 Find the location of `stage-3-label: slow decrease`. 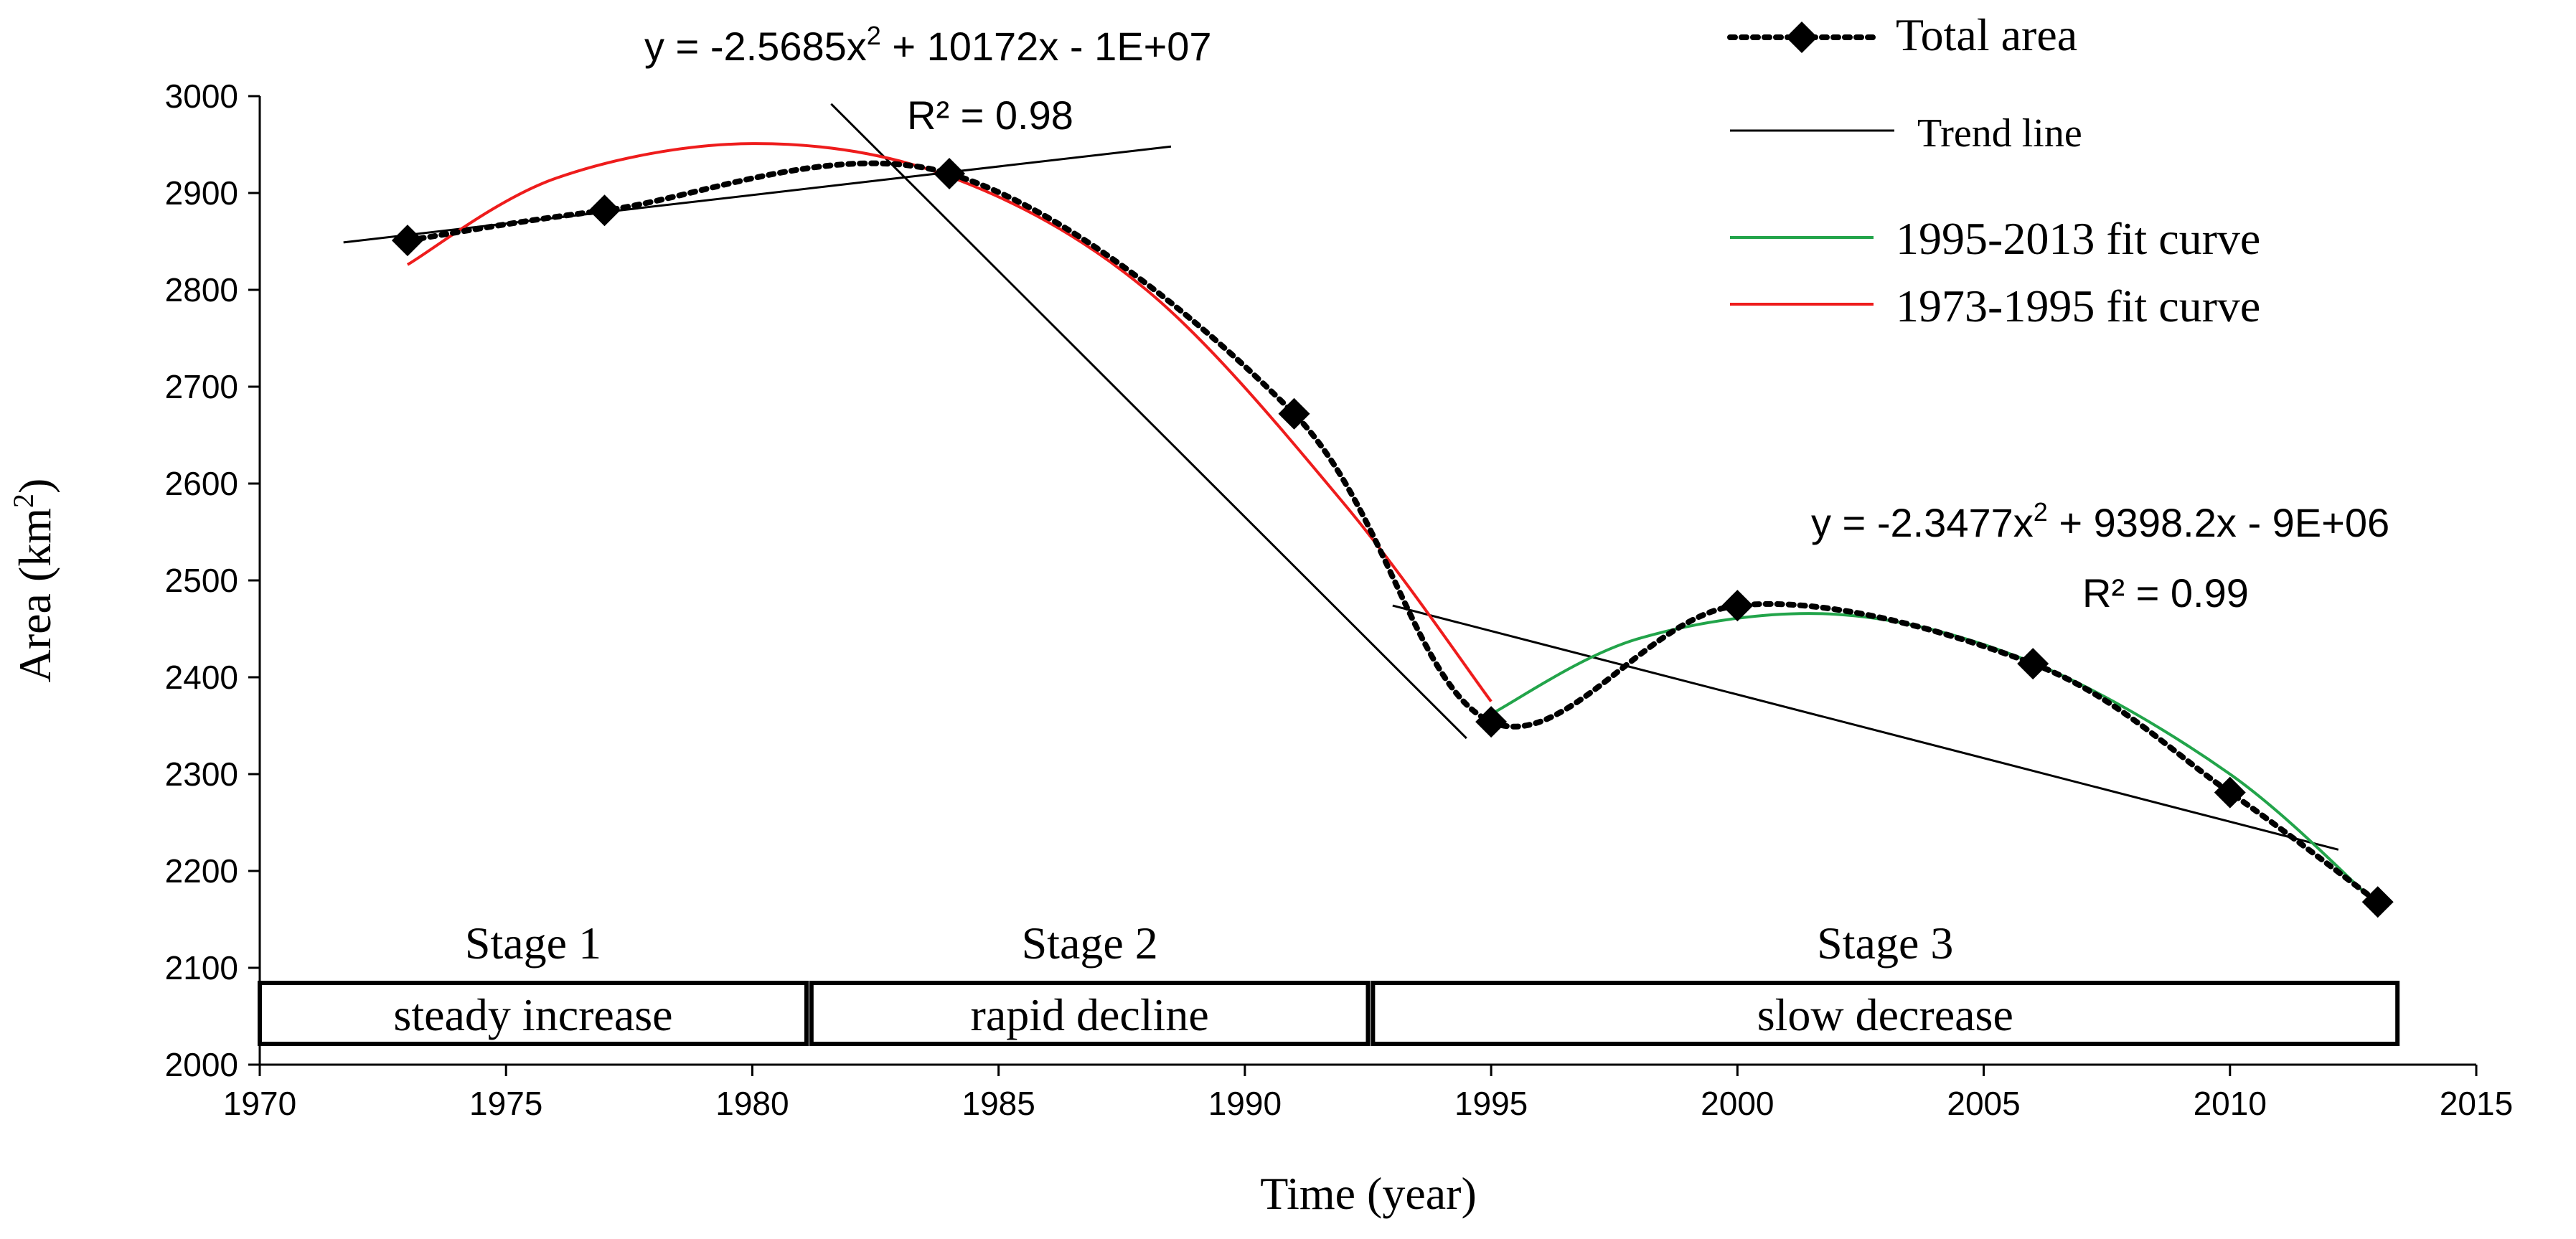

stage-3-label: slow decrease is located at coordinates (1885, 1014).